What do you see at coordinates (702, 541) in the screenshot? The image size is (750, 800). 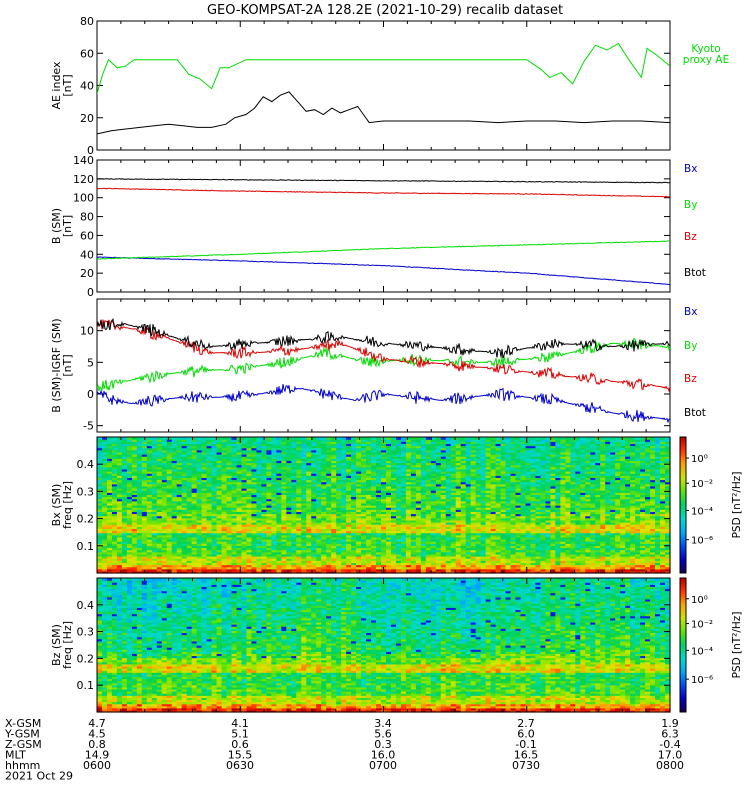 I see `panel-bx_spec-ztick-label: 10⁻⁶` at bounding box center [702, 541].